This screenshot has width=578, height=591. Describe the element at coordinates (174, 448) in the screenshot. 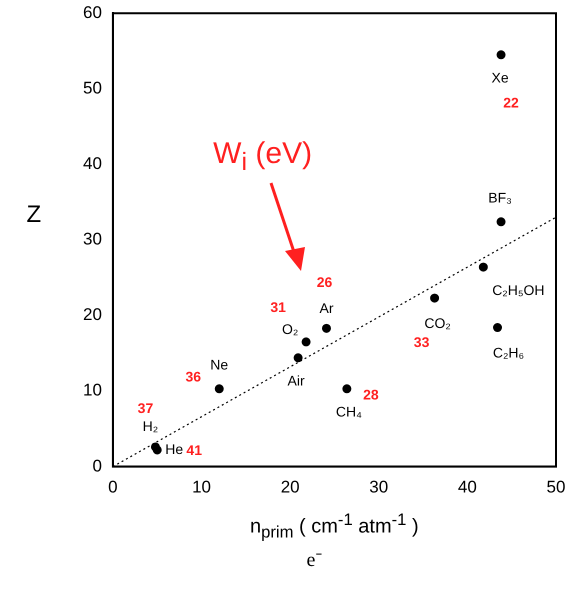

I see `annotation: He` at that location.